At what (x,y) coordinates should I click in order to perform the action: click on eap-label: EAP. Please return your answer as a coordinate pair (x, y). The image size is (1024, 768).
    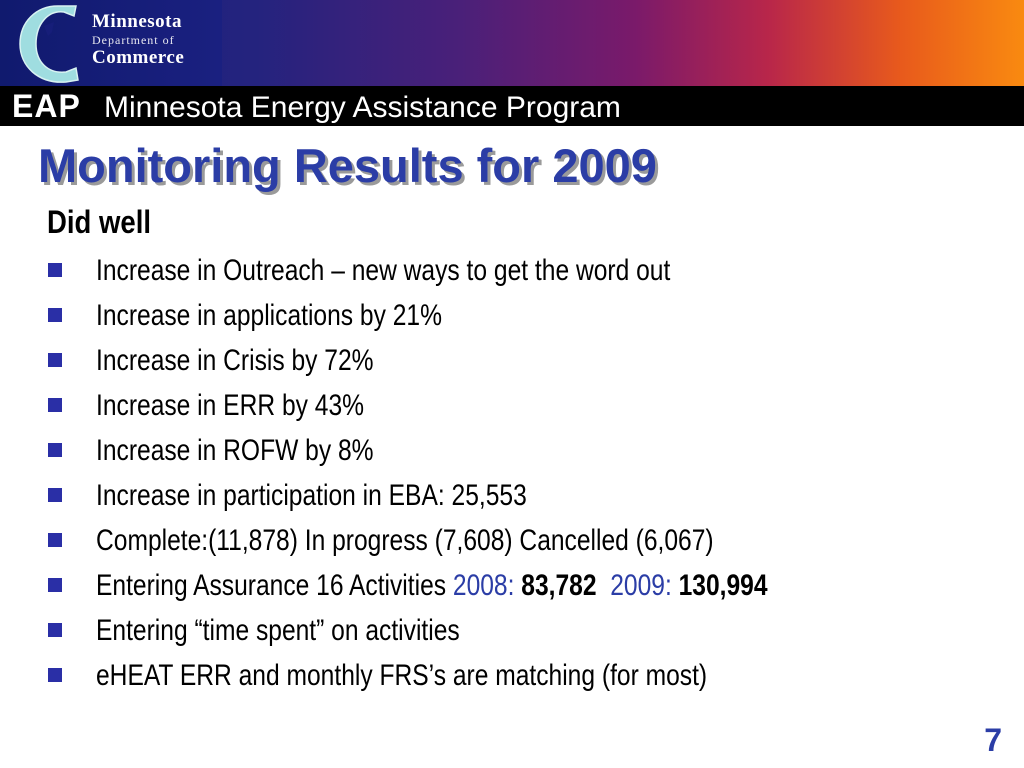
    Looking at the image, I should click on (46, 106).